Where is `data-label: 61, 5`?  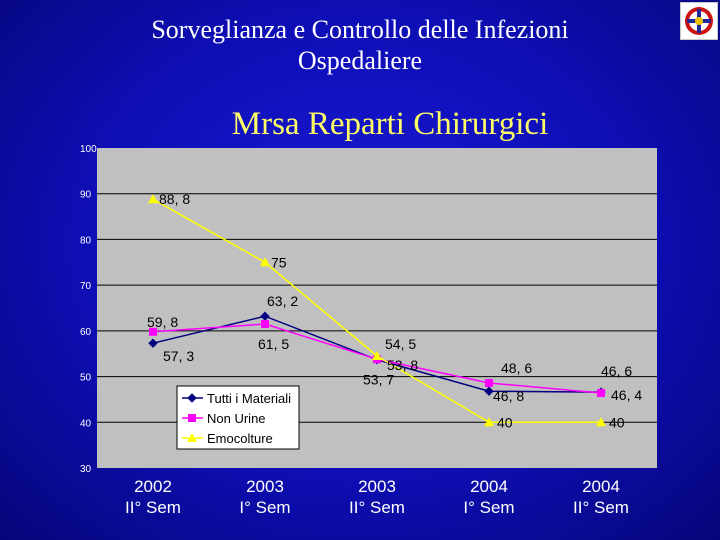
data-label: 61, 5 is located at coordinates (273, 344).